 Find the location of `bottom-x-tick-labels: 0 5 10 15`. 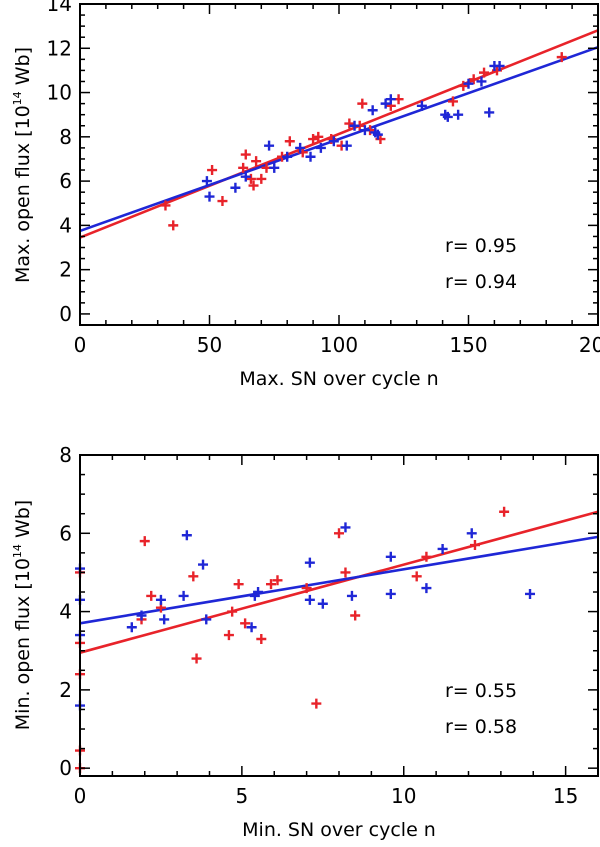

bottom-x-tick-labels: 0 5 10 15 is located at coordinates (326, 796).